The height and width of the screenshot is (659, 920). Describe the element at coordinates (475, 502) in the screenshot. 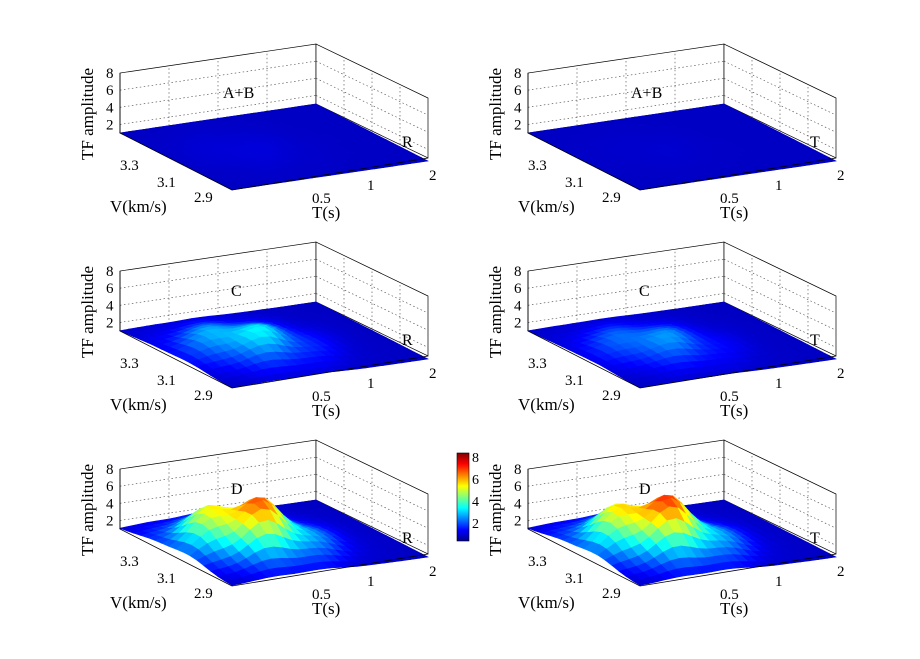

I see `colorbar-tick: 4` at that location.